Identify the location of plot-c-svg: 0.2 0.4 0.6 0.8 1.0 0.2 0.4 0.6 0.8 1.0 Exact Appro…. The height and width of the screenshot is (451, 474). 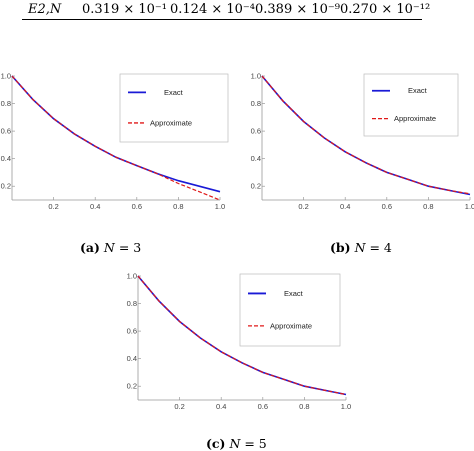
(239, 342).